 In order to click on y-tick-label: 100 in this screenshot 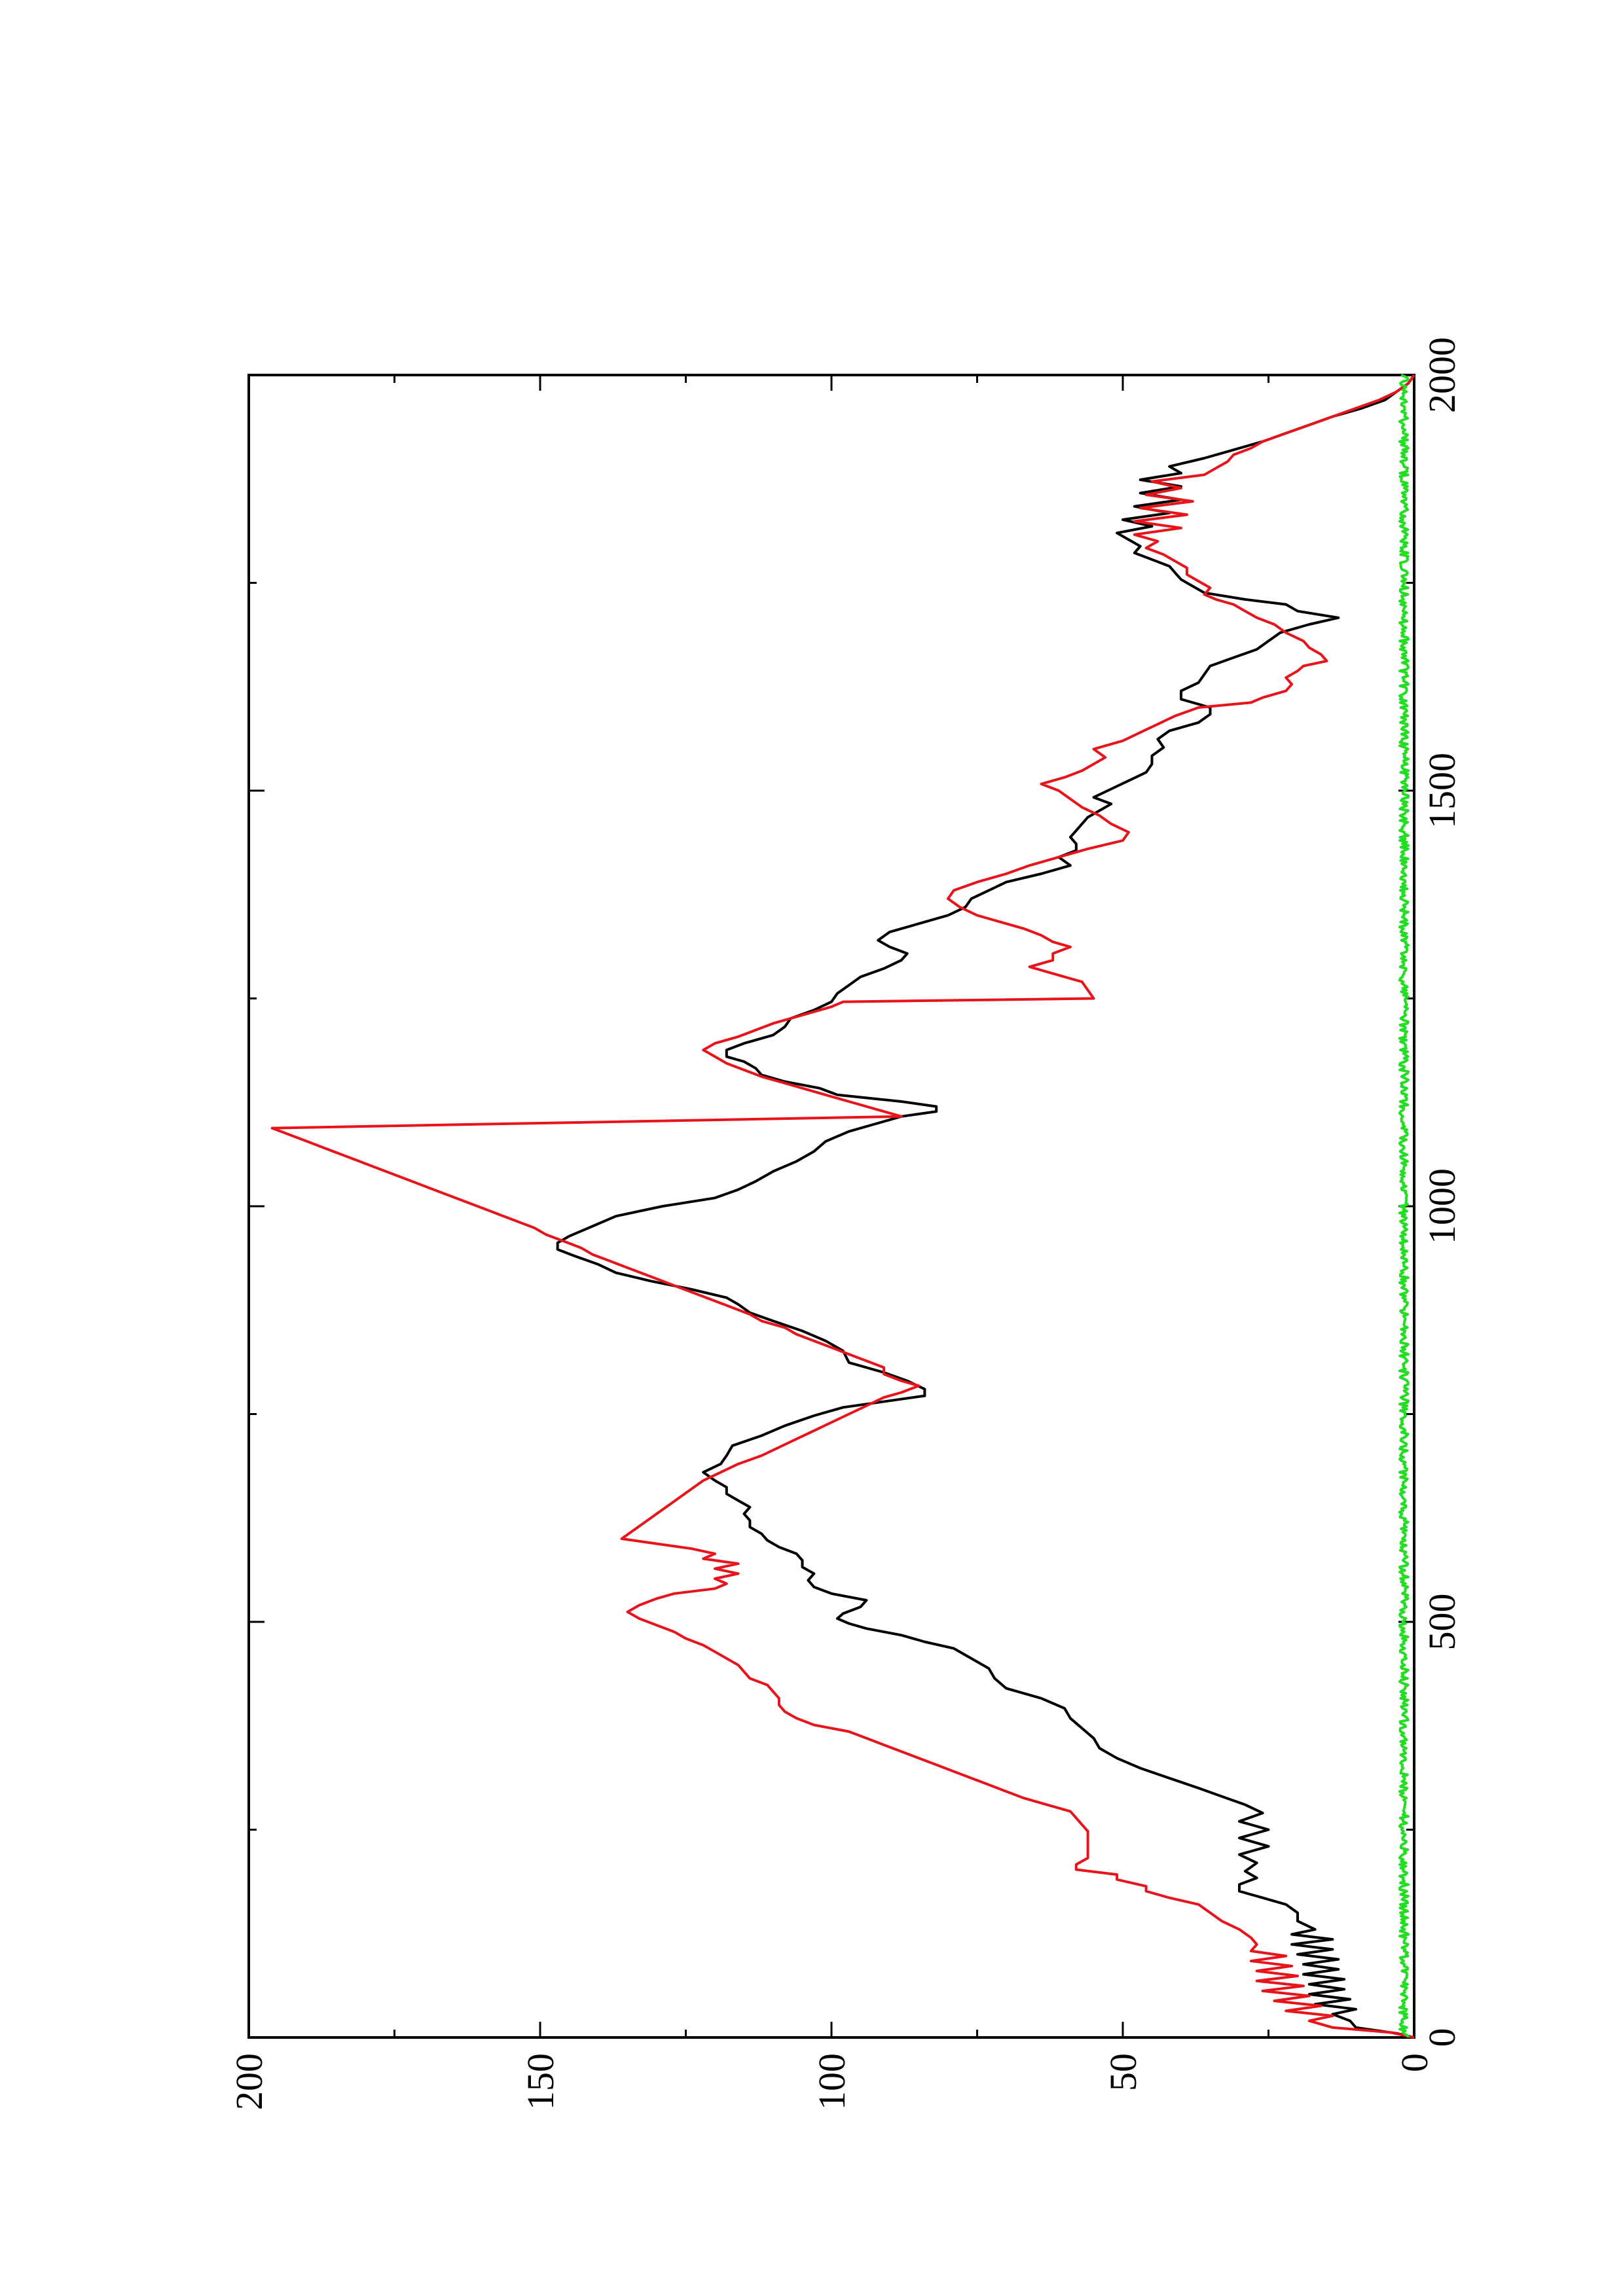, I will do `click(832, 2081)`.